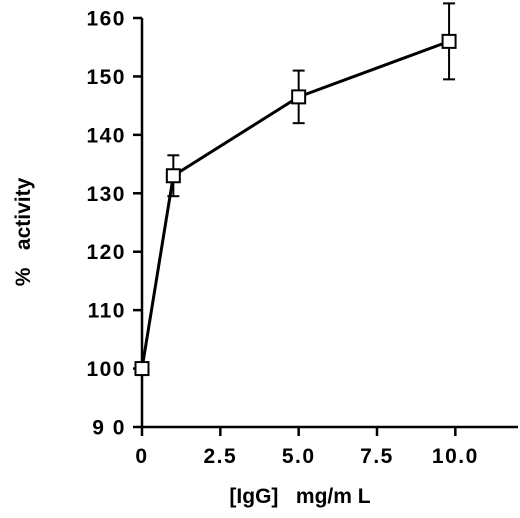 This screenshot has height=518, width=520. What do you see at coordinates (106, 369) in the screenshot?
I see `y-tick-label: 100` at bounding box center [106, 369].